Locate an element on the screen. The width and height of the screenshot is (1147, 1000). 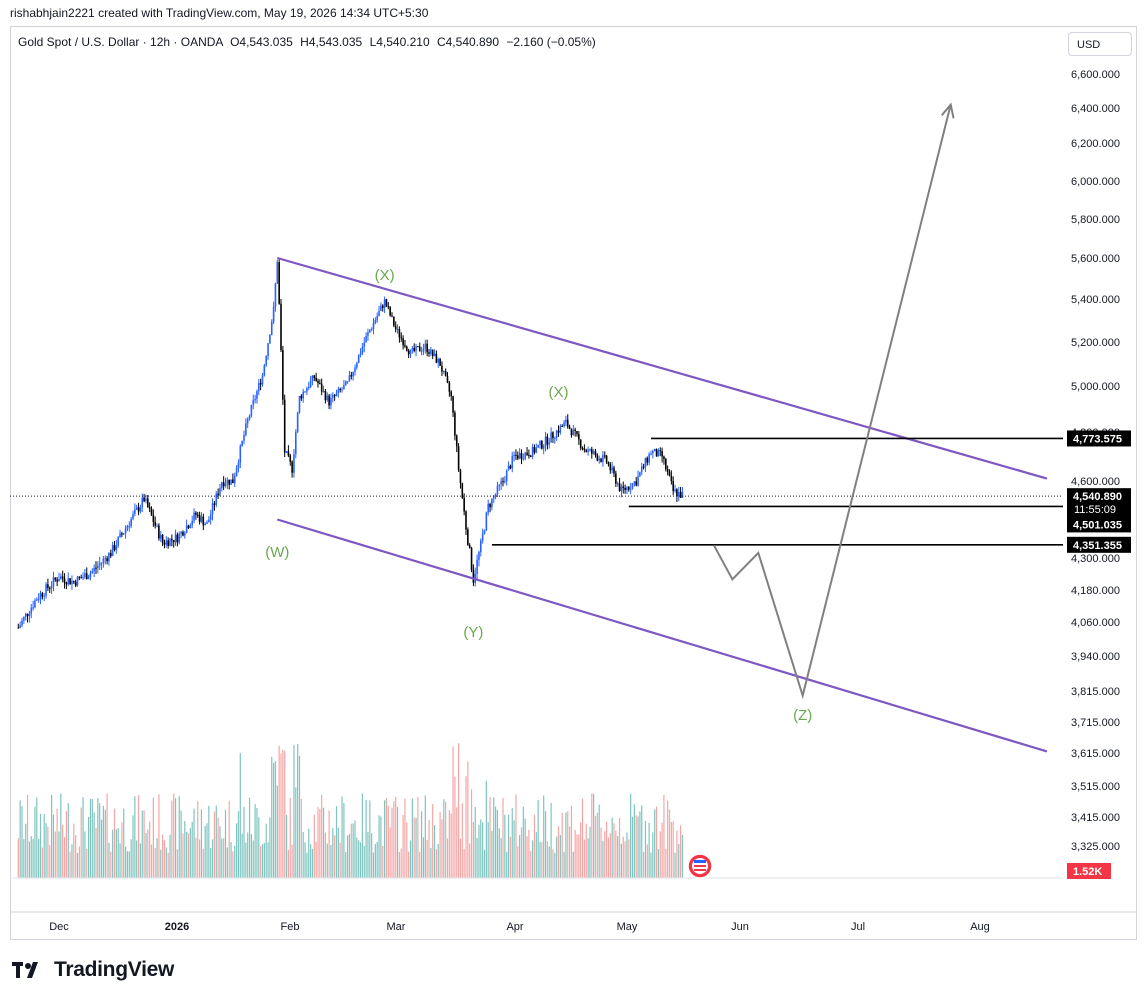
economic-event-icon is located at coordinates (700, 866).